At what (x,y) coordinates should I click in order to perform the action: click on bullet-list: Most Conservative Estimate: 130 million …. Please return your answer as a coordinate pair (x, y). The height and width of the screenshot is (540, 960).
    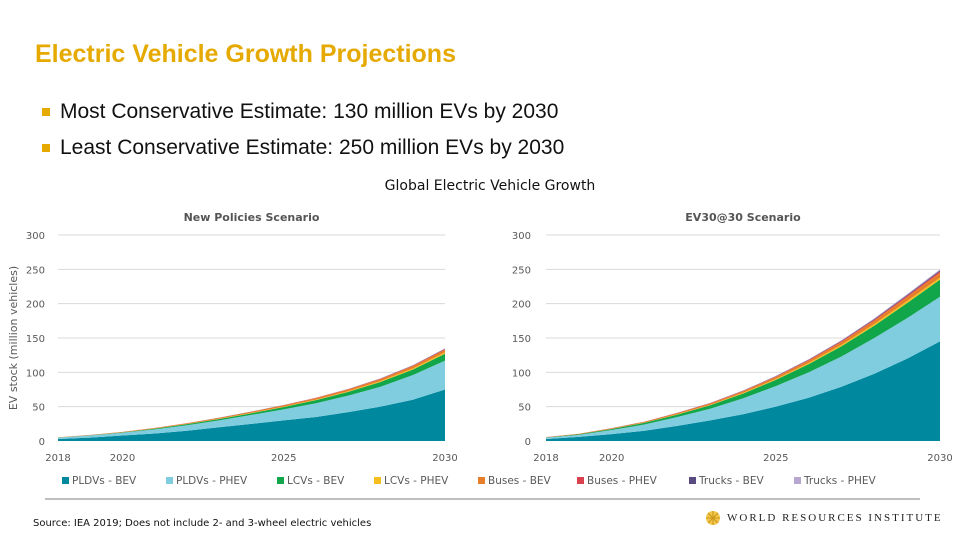
    Looking at the image, I should click on (303, 130).